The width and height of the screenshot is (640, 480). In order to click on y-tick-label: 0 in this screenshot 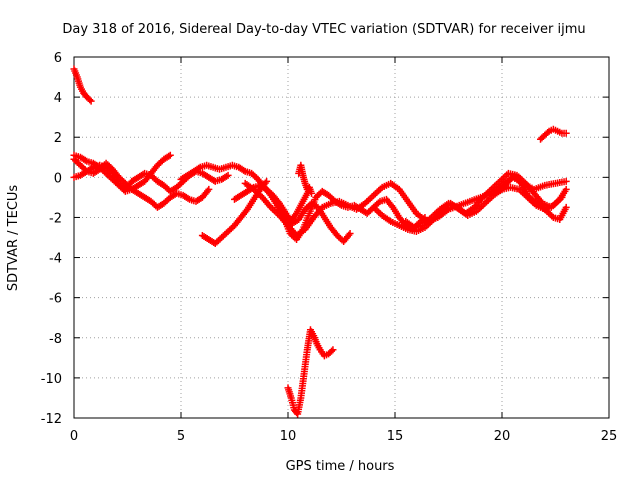, I will do `click(58, 178)`.